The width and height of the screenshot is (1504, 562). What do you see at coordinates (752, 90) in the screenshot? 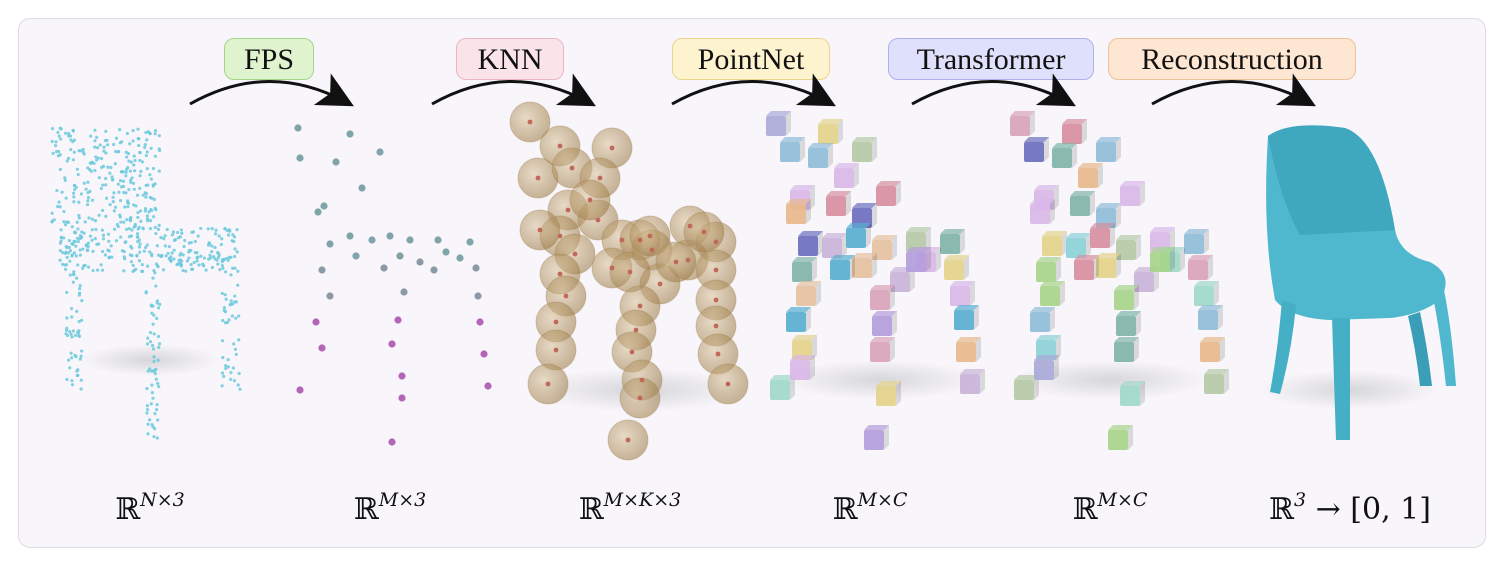
I see `stage-arrows` at bounding box center [752, 90].